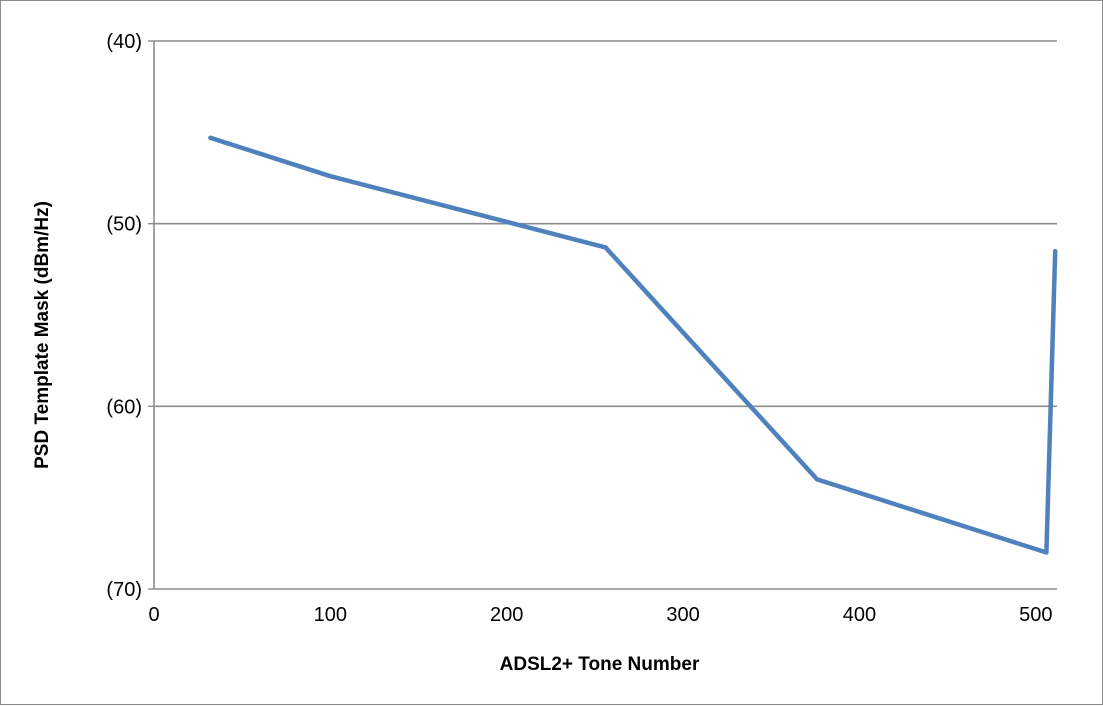 Image resolution: width=1103 pixels, height=706 pixels. I want to click on x-tick-labels: 0 100 200 300 400 500, so click(600, 615).